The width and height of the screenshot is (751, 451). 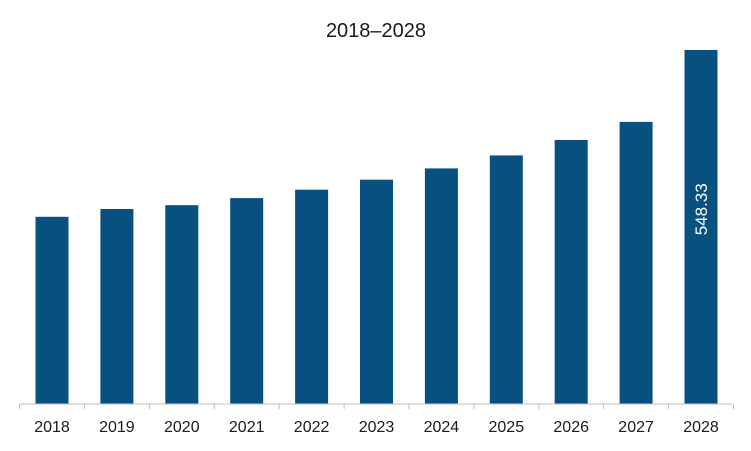 What do you see at coordinates (182, 304) in the screenshot?
I see `bar-2020` at bounding box center [182, 304].